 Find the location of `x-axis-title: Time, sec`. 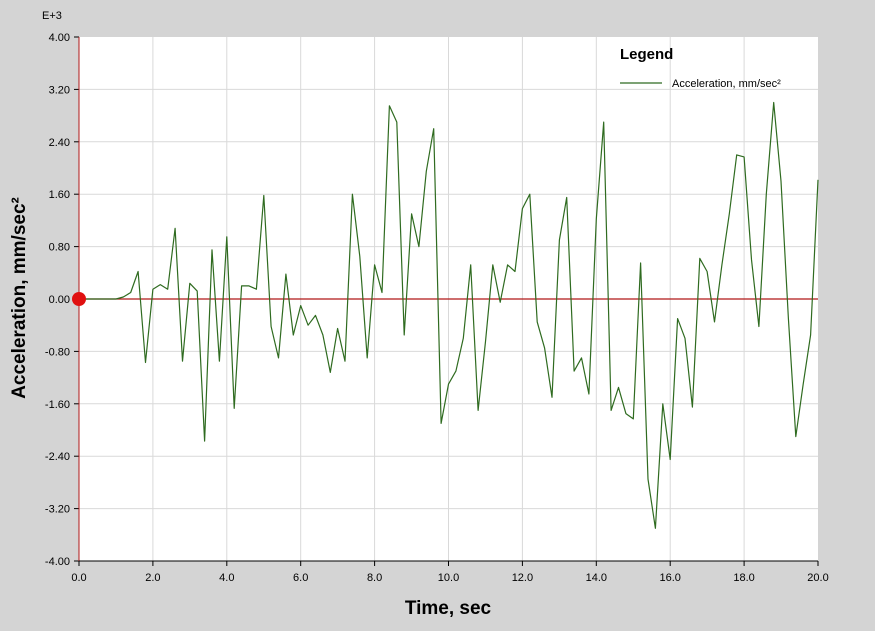

x-axis-title: Time, sec is located at coordinates (448, 608).